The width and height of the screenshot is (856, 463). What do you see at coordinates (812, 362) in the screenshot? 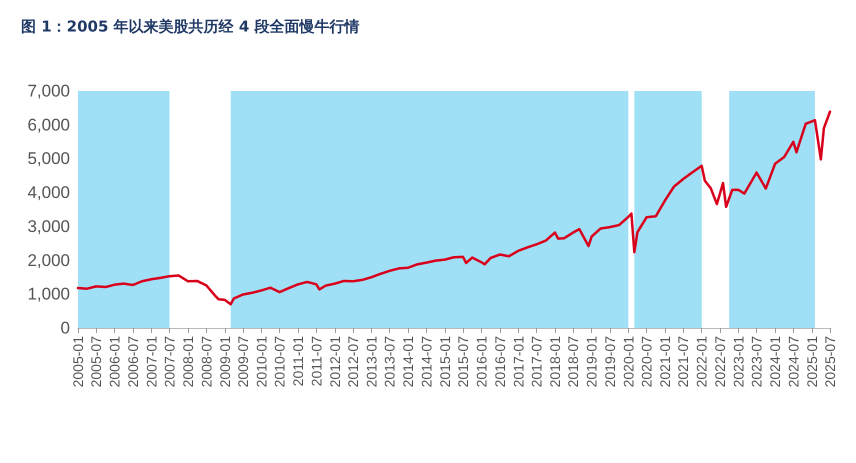
I see `x-tick-label: 2025-01` at bounding box center [812, 362].